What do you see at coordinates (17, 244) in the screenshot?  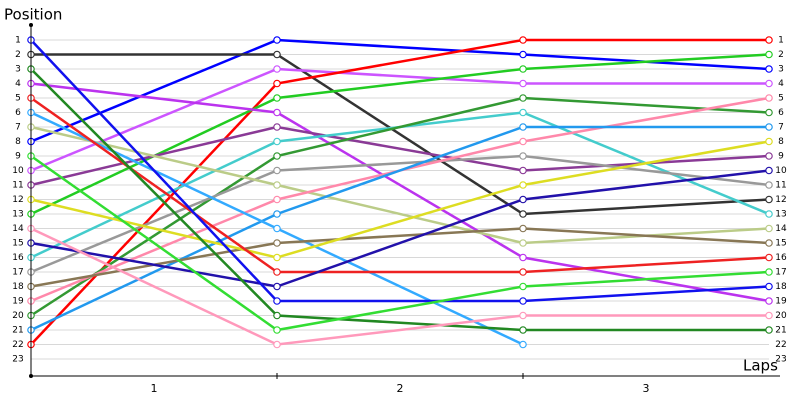 I see `y-tick-label: 15` at bounding box center [17, 244].